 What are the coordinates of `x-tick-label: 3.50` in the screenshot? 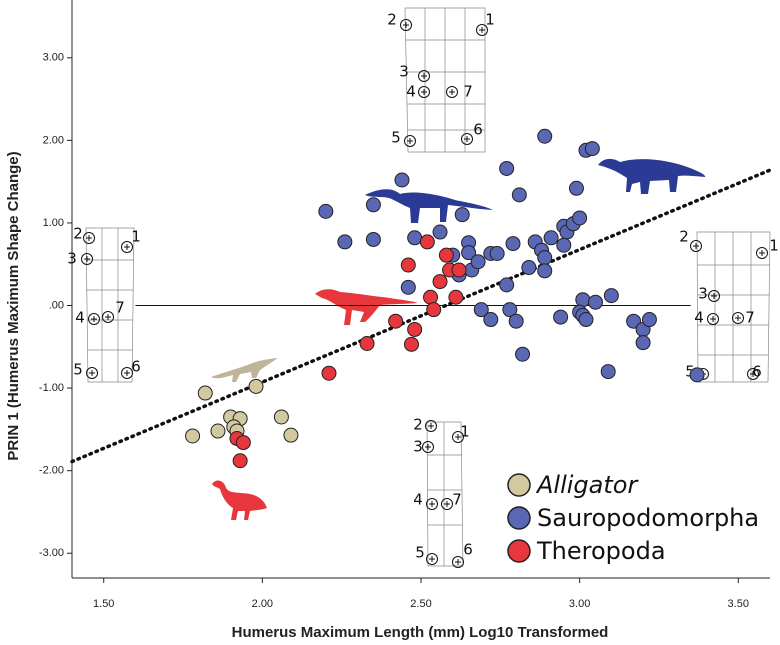 It's located at (738, 604).